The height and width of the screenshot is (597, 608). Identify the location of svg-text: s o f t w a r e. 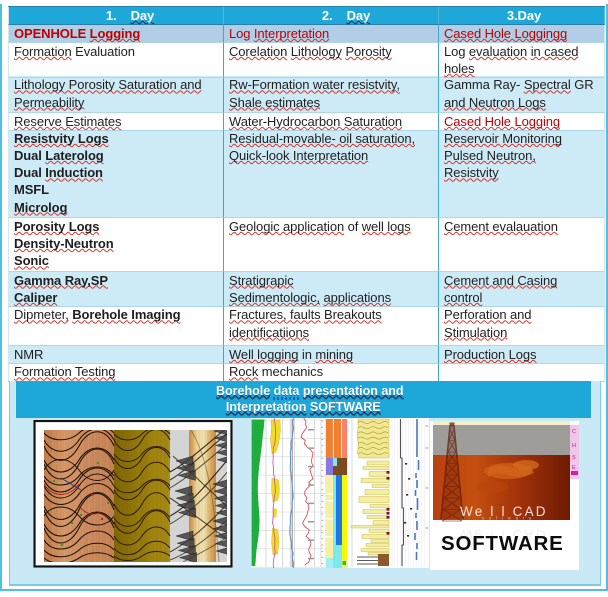
(507, 518).